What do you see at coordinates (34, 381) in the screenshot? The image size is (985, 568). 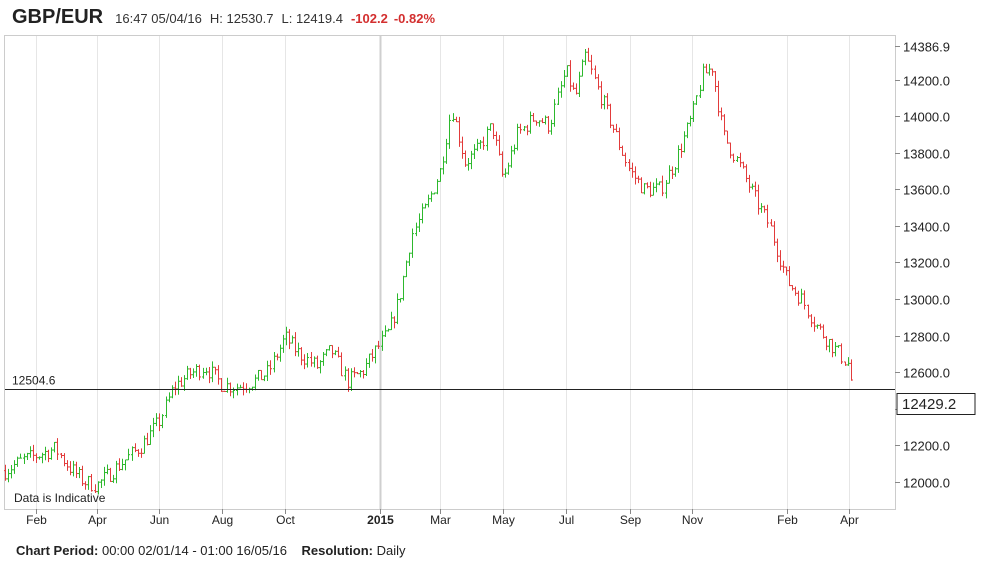 I see `reference-label: 12504.6` at bounding box center [34, 381].